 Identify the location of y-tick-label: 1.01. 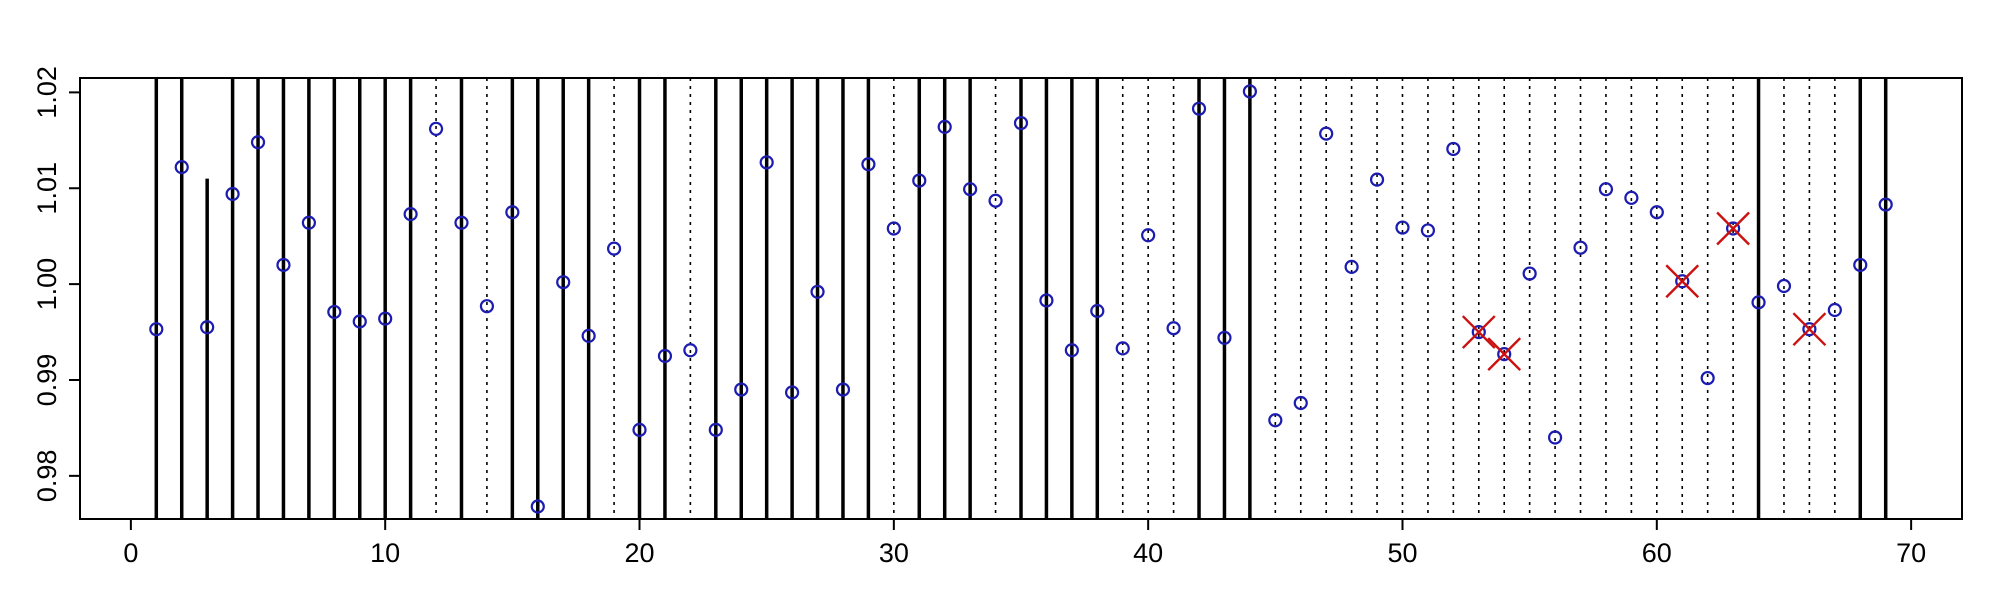
(47, 188).